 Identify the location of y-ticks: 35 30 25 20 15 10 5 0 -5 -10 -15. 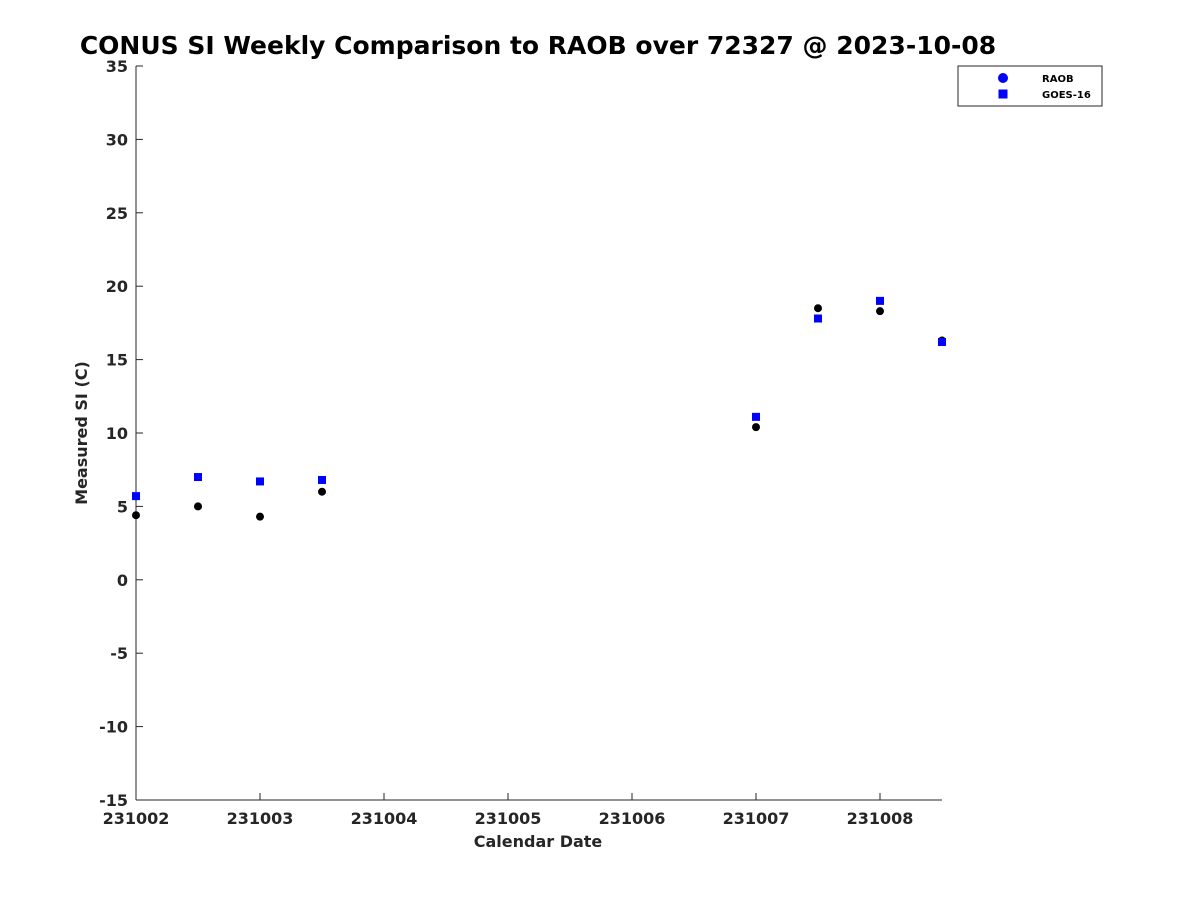
(121, 433).